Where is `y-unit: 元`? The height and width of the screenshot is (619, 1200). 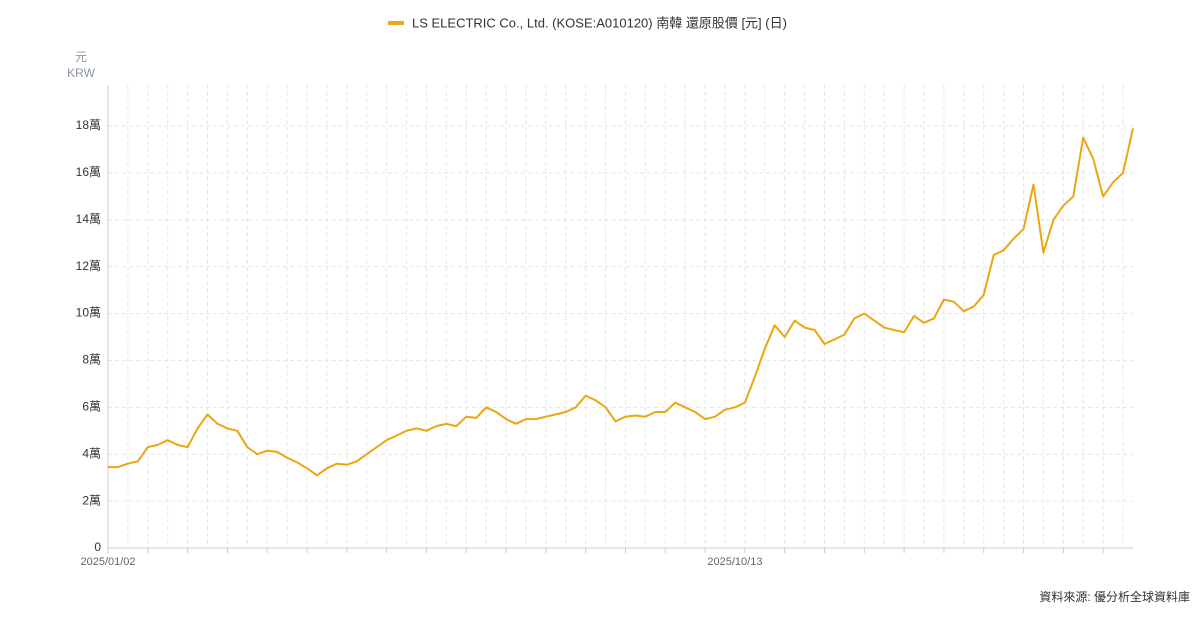
y-unit: 元 is located at coordinates (81, 57).